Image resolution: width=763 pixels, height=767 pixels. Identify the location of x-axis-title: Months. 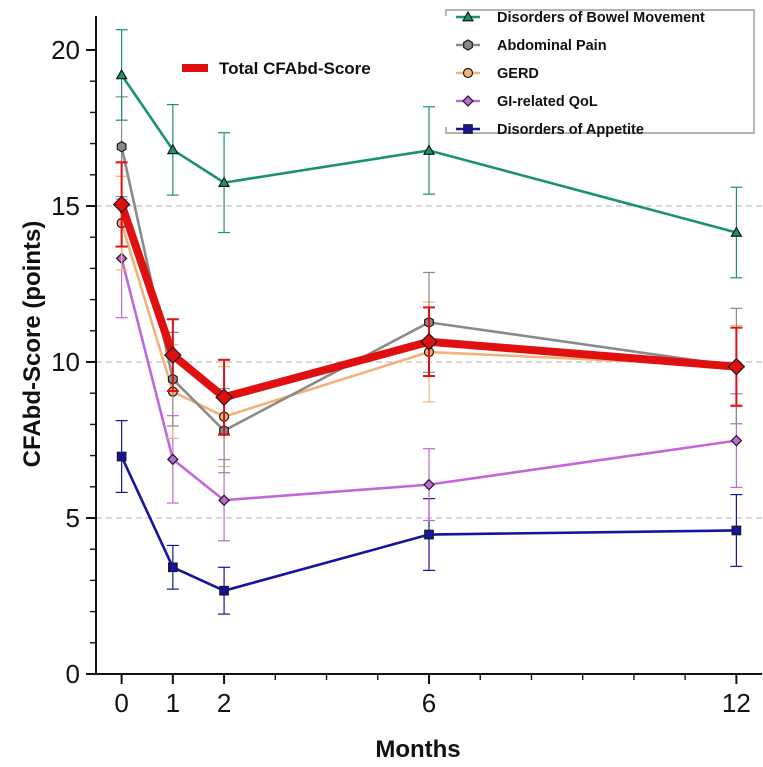
(417, 749).